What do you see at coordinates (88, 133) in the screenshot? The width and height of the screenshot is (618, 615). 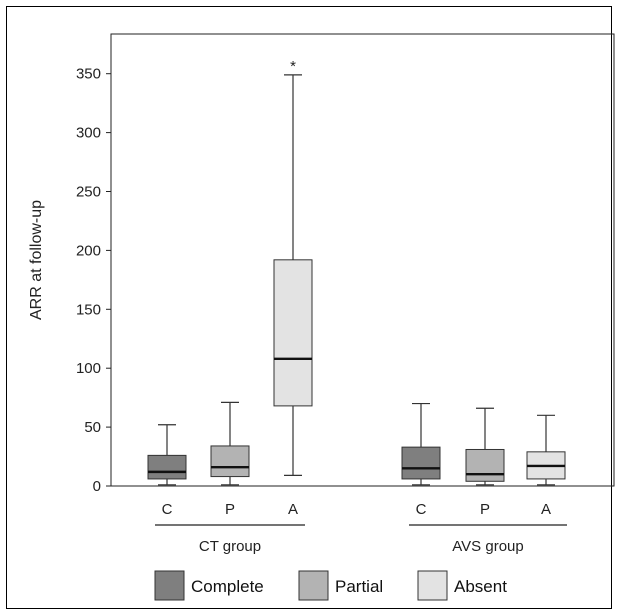 I see `y-tick-label: 300` at bounding box center [88, 133].